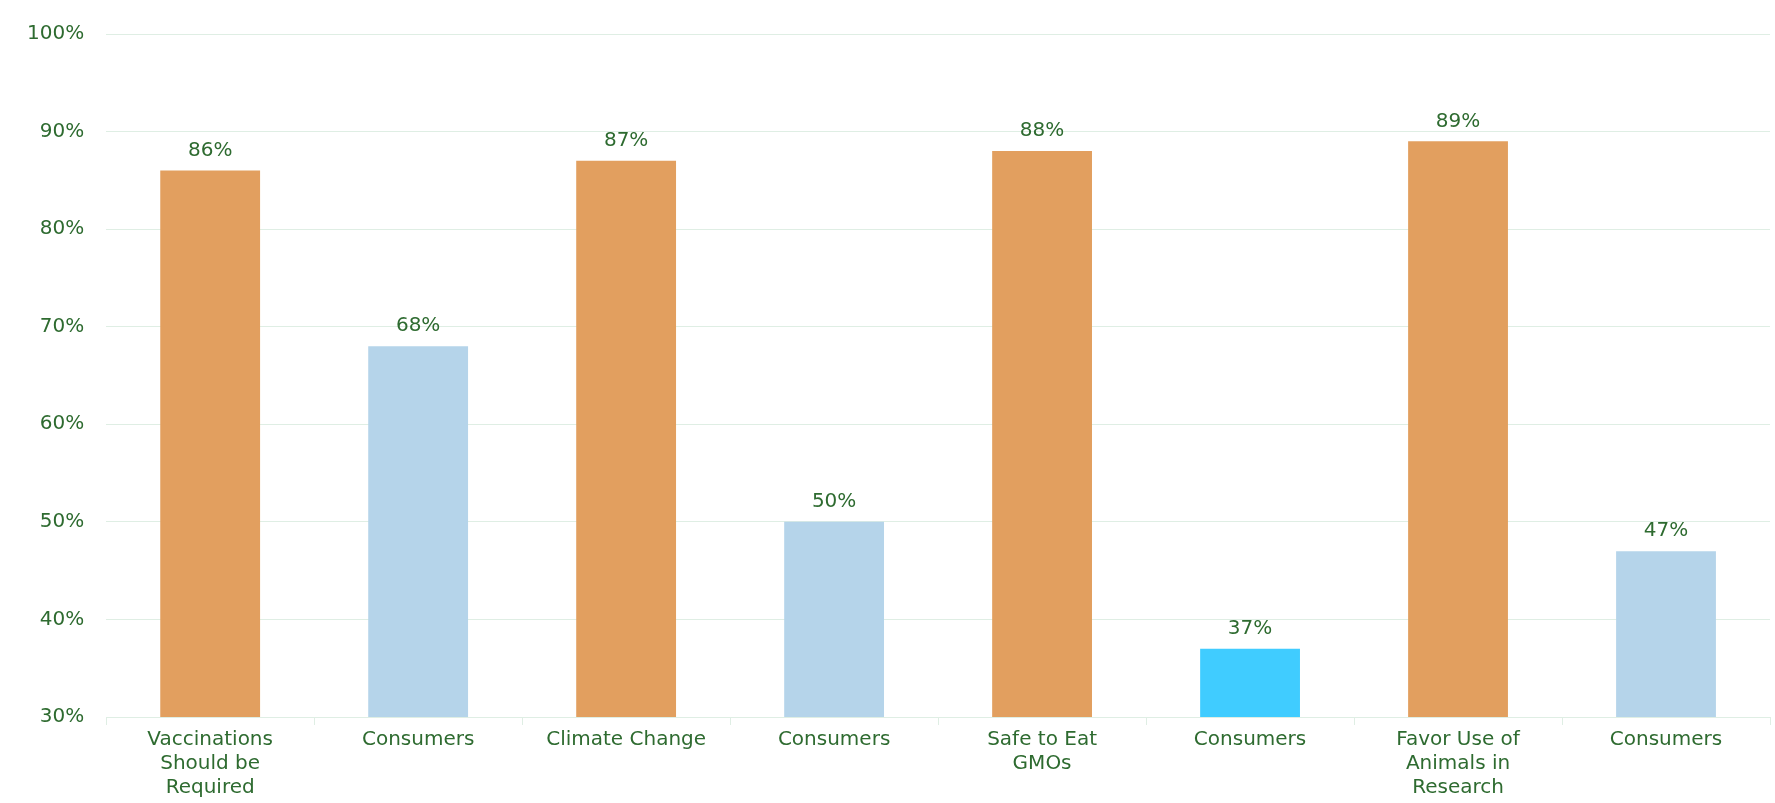 Image resolution: width=1775 pixels, height=803 pixels. I want to click on y-tick-label: 80%, so click(62, 227).